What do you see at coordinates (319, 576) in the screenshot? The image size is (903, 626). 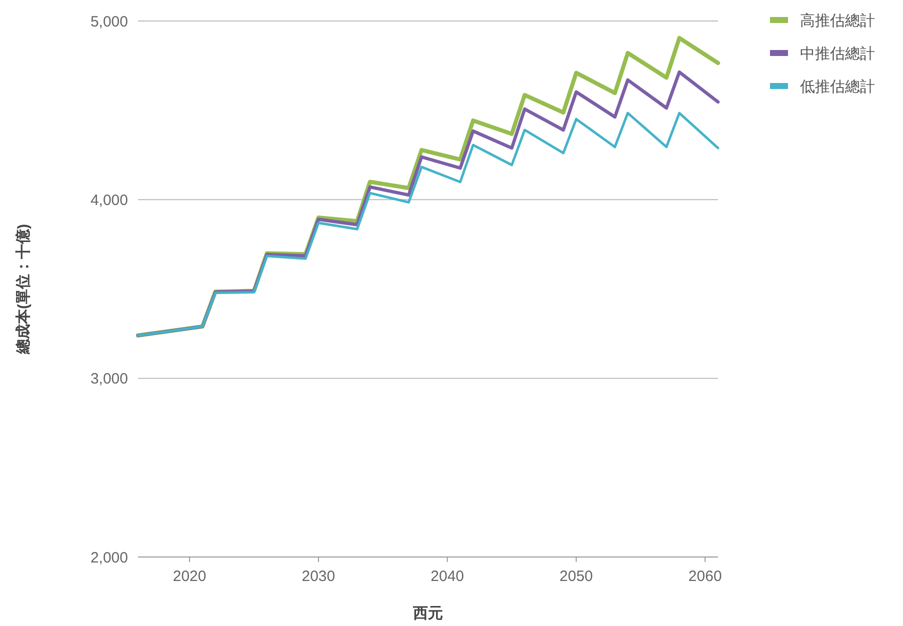 I see `x-tick-label: 2030` at bounding box center [319, 576].